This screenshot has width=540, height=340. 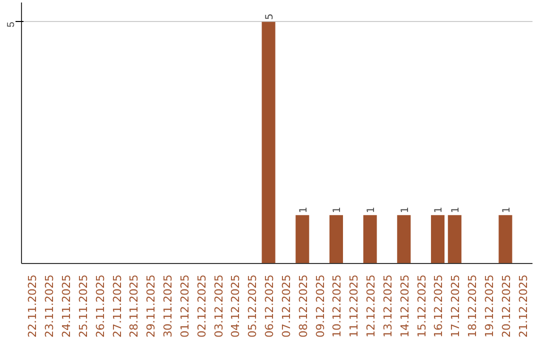 I want to click on x-tick-label: 13.12.2025, so click(x=387, y=306).